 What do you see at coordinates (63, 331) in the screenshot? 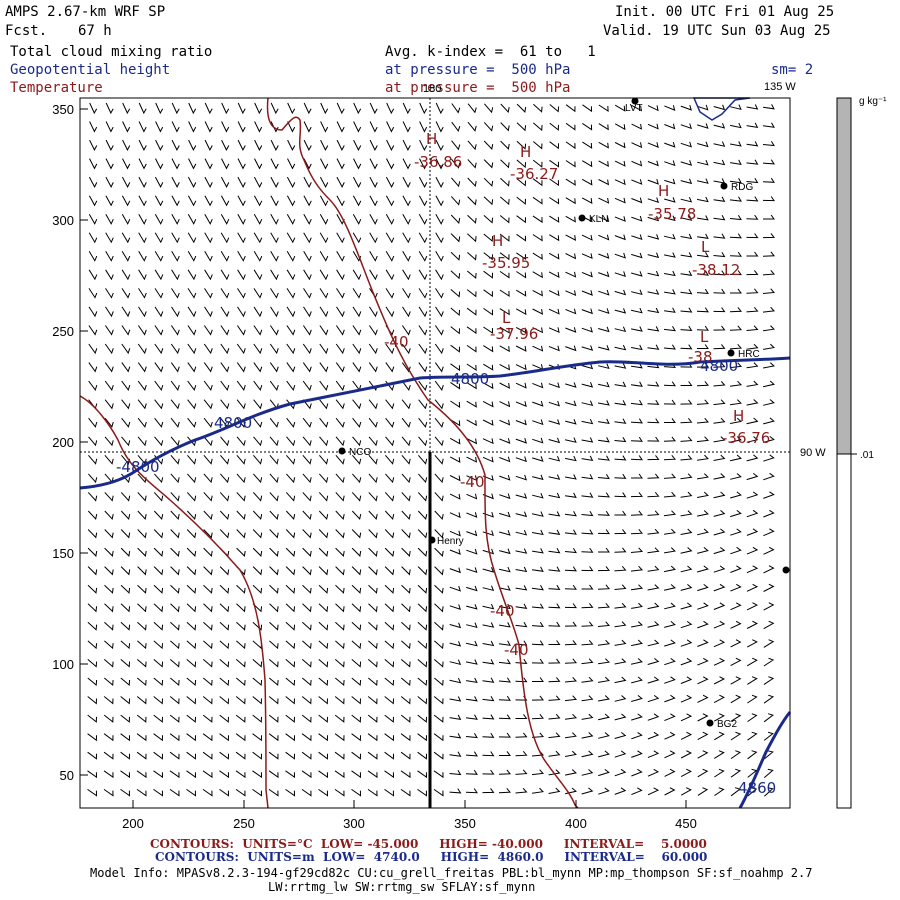
I see `y-tick-label: 250` at bounding box center [63, 331].